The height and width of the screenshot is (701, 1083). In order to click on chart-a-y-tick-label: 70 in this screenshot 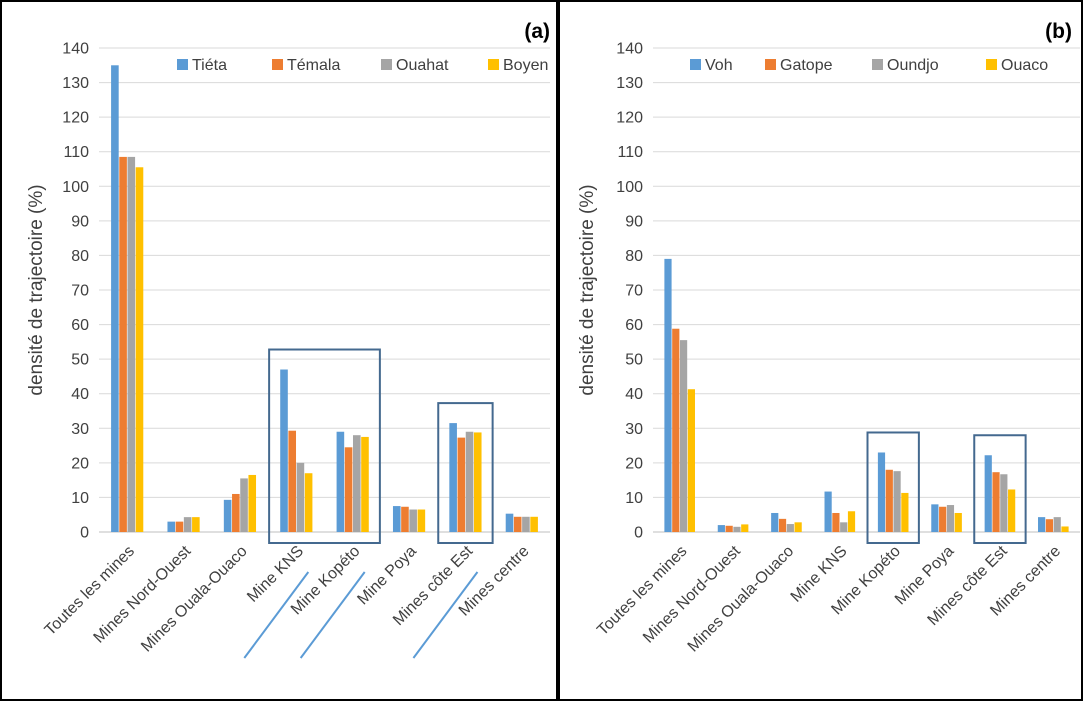, I will do `click(80, 291)`.